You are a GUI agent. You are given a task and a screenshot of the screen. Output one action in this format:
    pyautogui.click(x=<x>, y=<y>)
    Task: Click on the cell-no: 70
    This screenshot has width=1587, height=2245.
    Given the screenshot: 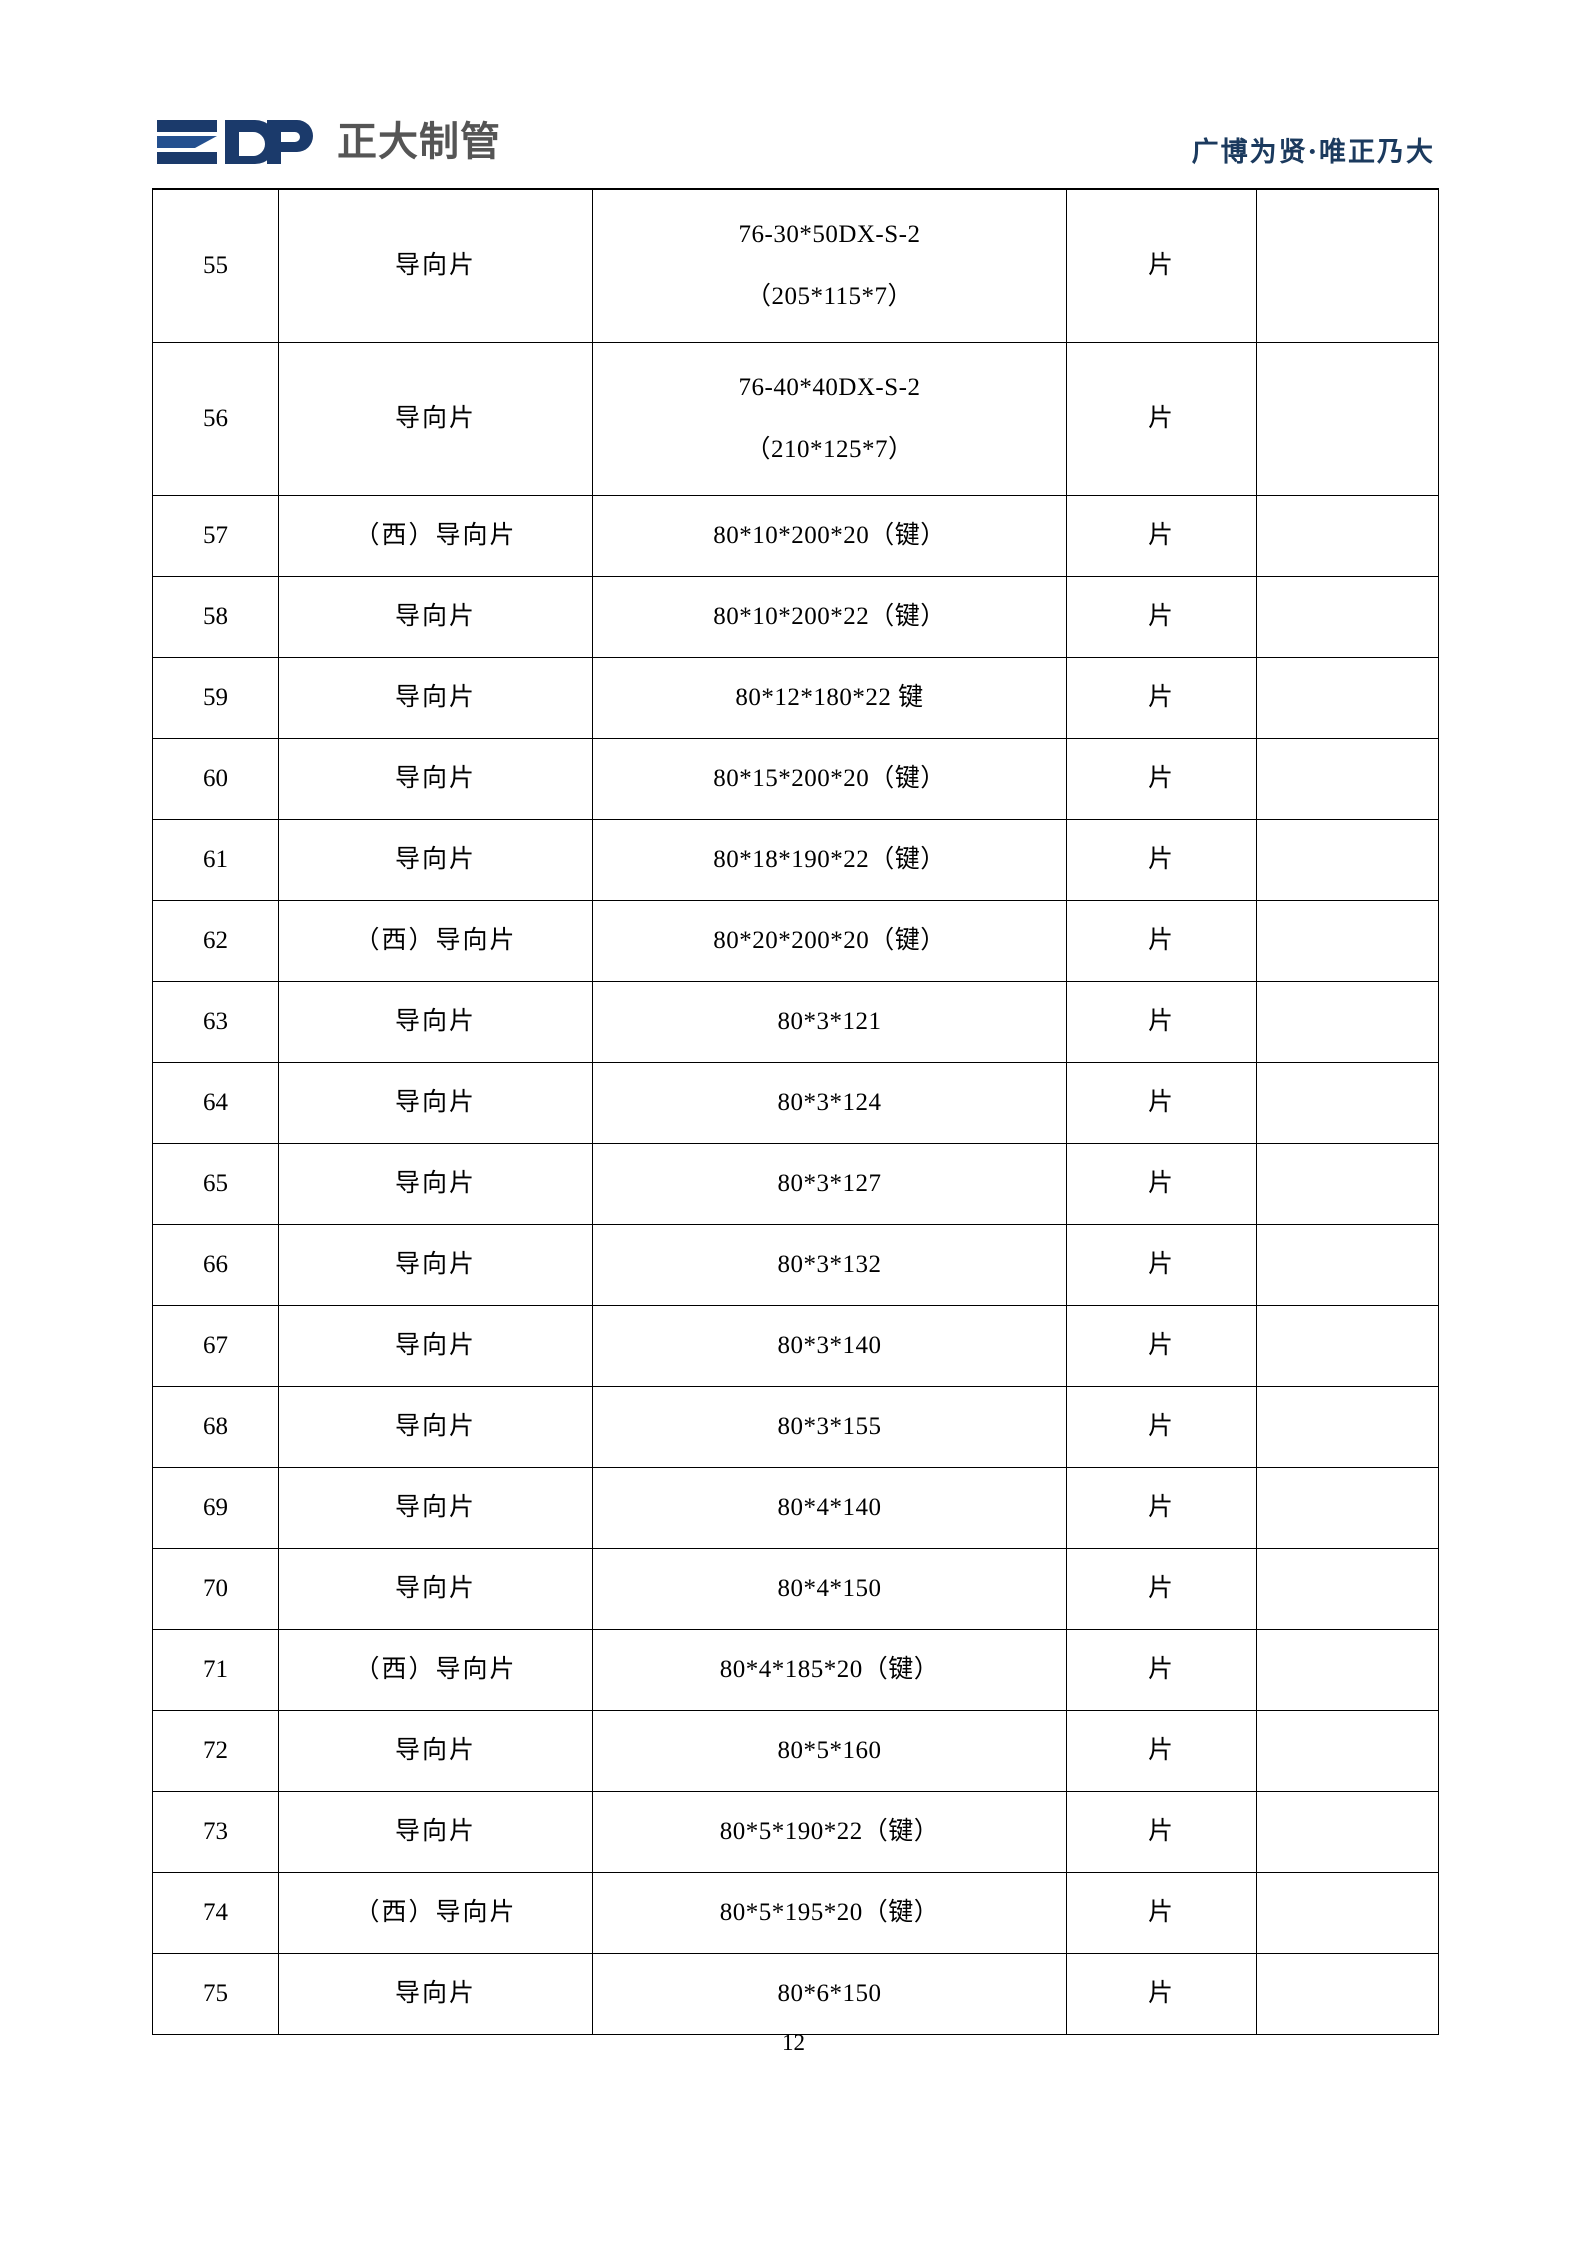 What is the action you would take?
    pyautogui.click(x=215, y=1589)
    